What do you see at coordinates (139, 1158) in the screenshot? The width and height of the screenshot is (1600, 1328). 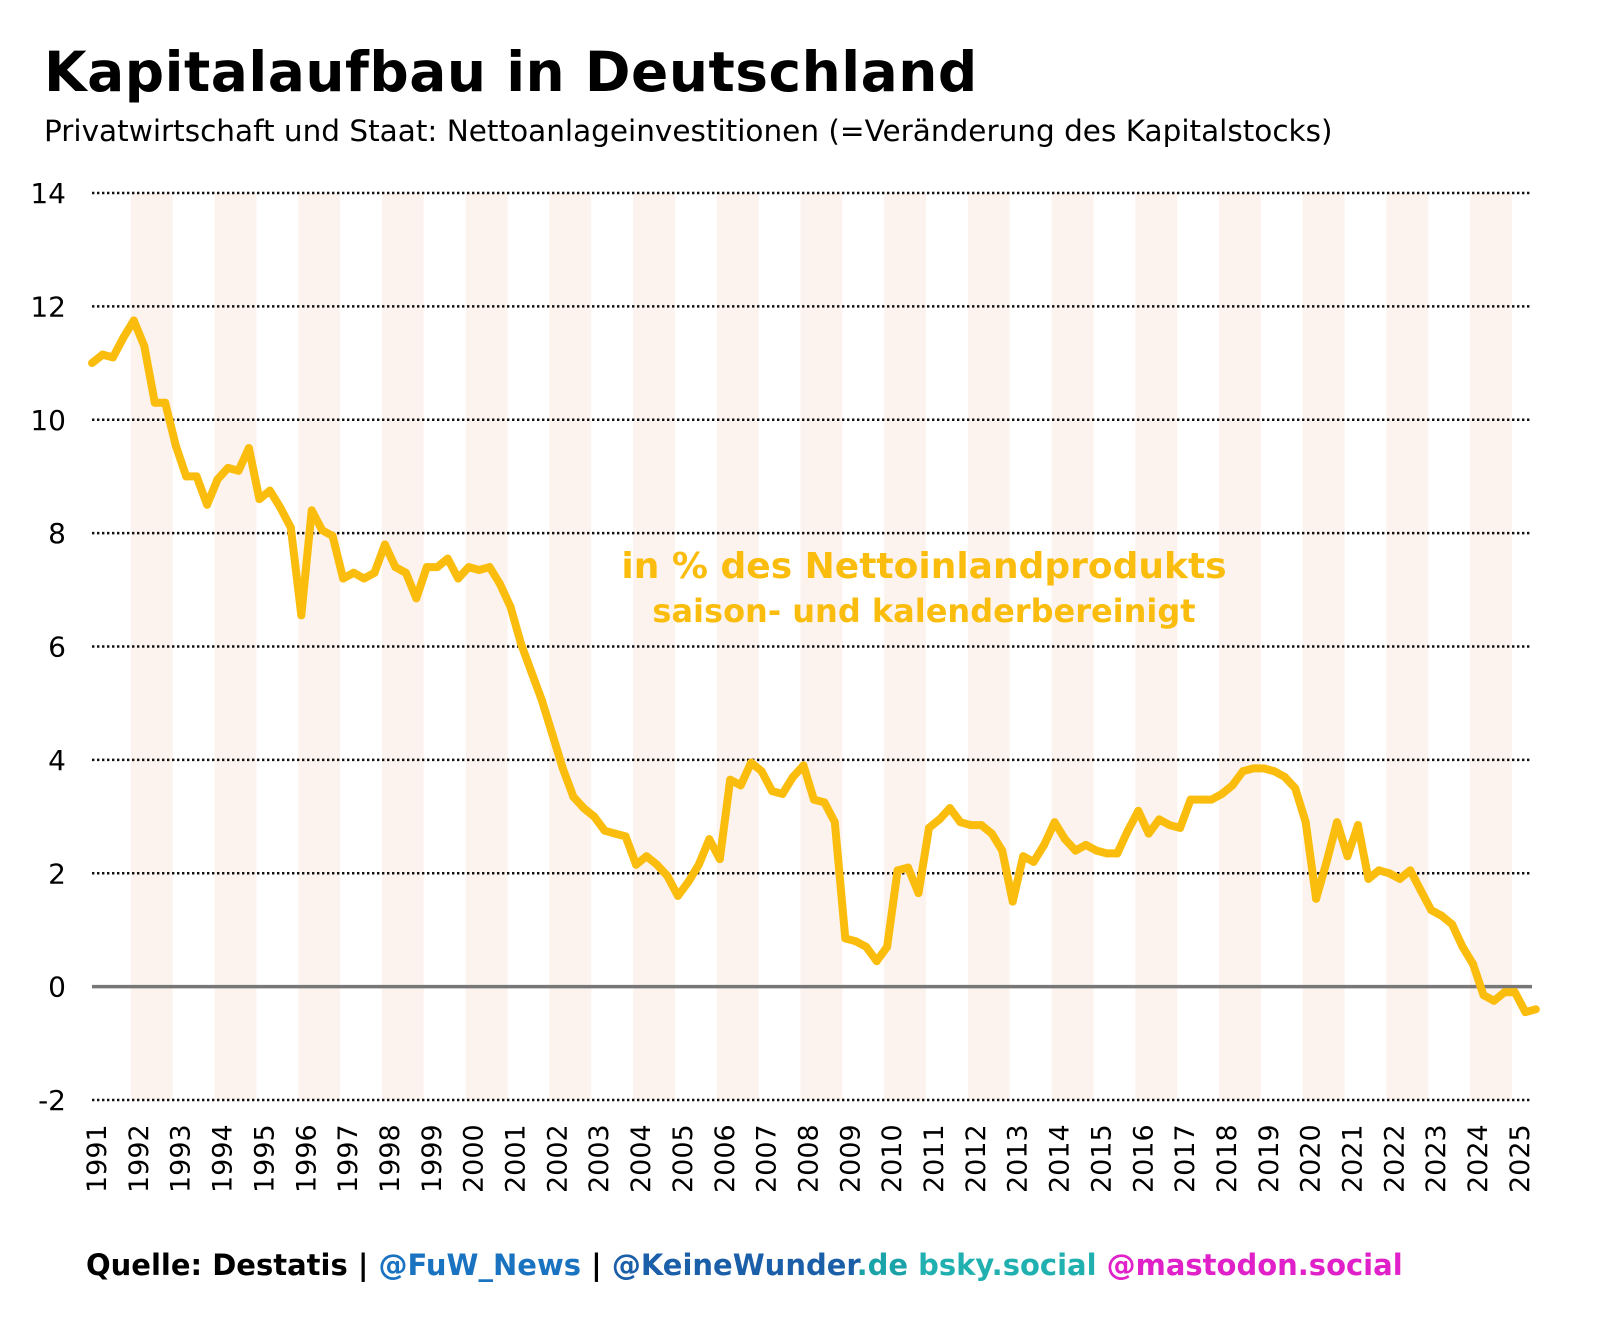 I see `x-tick-label: 1992` at bounding box center [139, 1158].